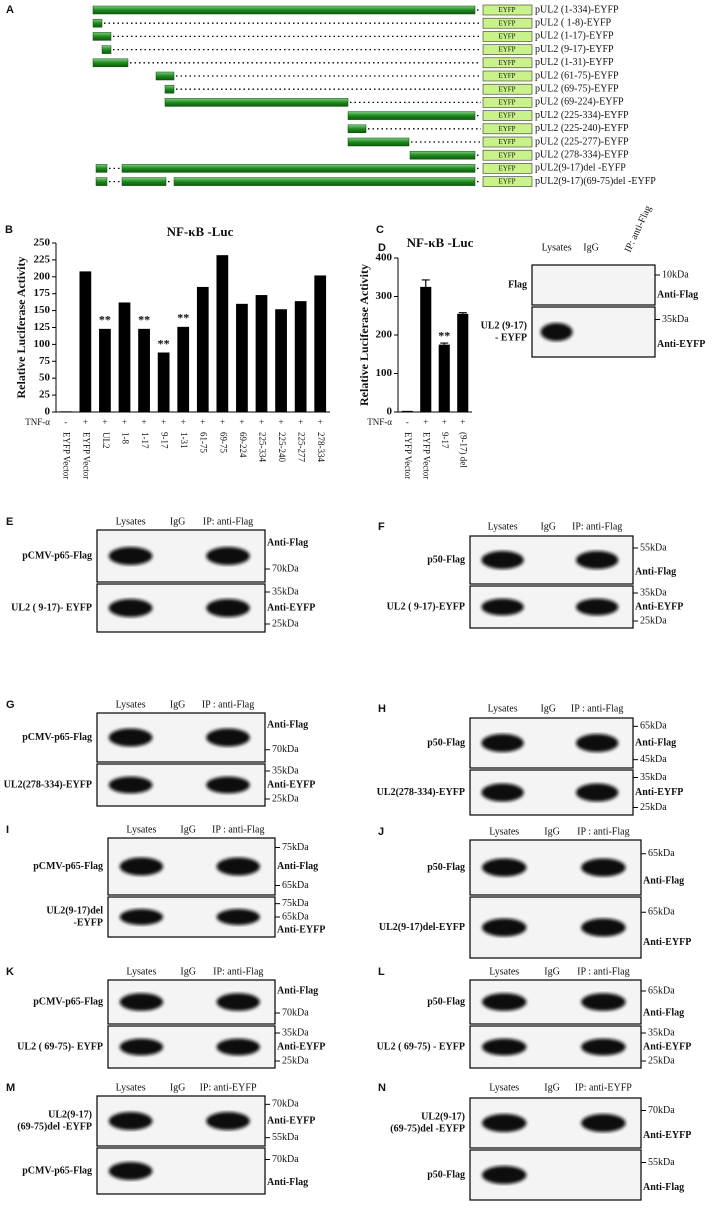 This screenshot has height=1209, width=714. I want to click on x-tick-label: 69-75, so click(223, 442).